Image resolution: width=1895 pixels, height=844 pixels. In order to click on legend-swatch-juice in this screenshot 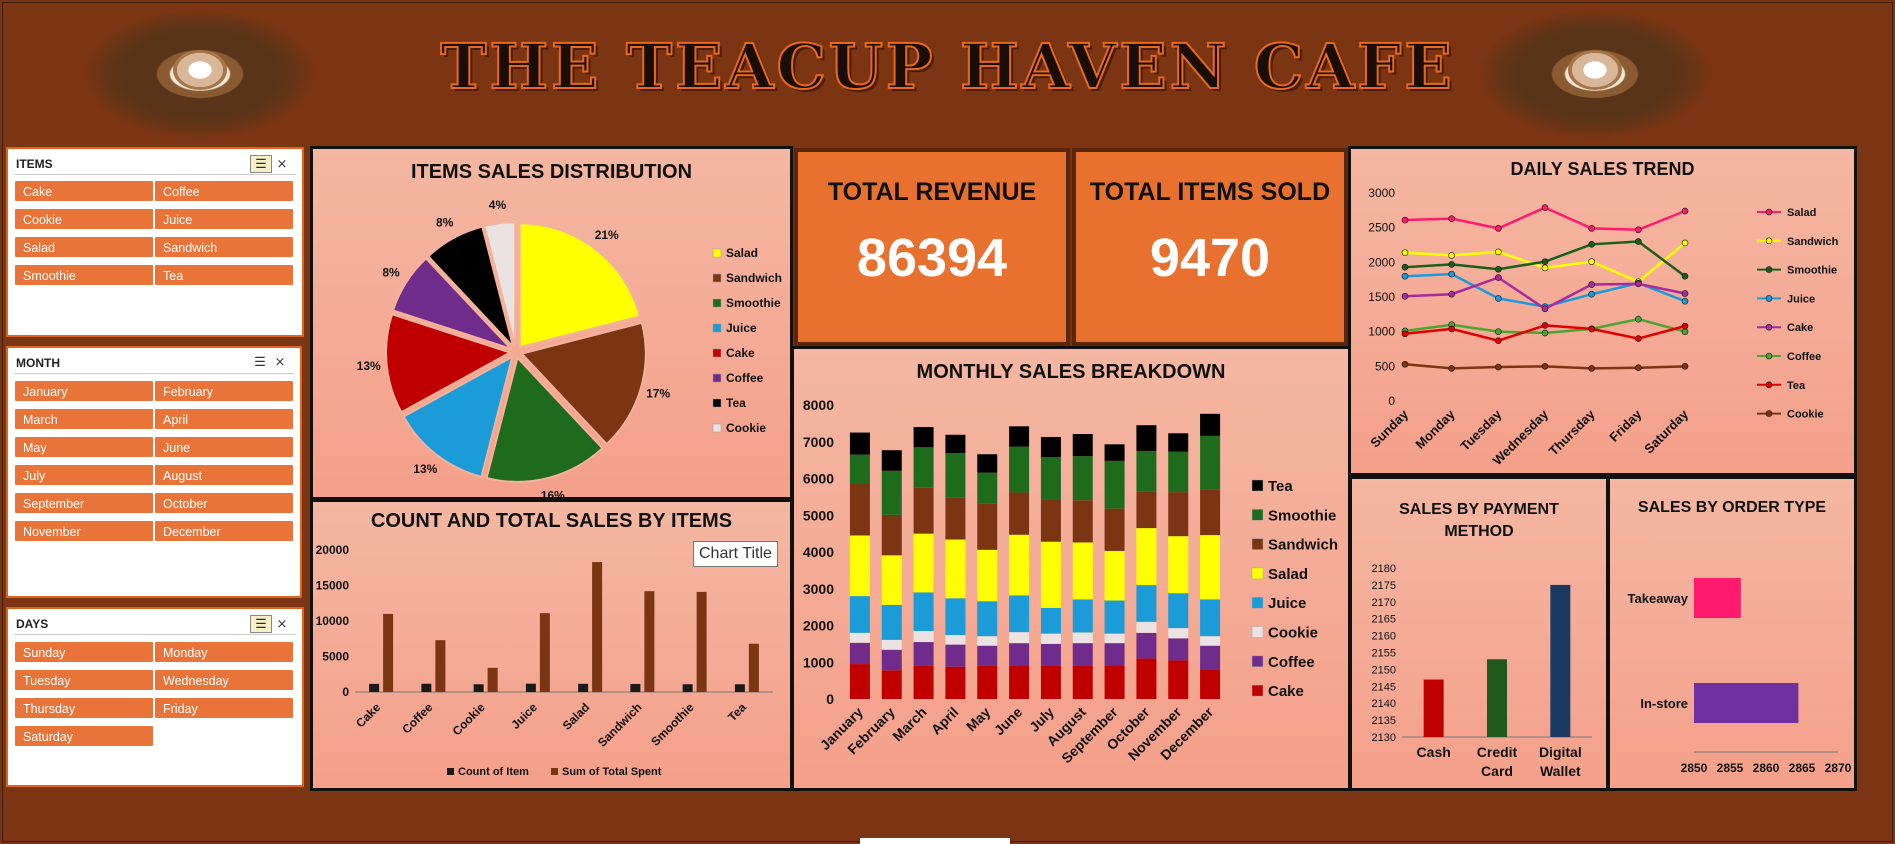, I will do `click(1257, 602)`.